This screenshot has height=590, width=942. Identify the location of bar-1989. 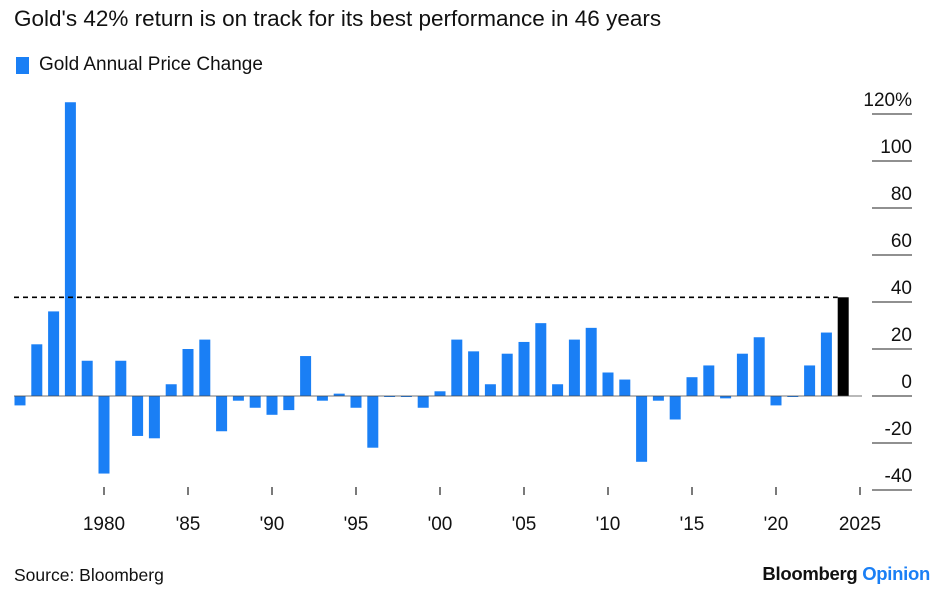
(255, 402).